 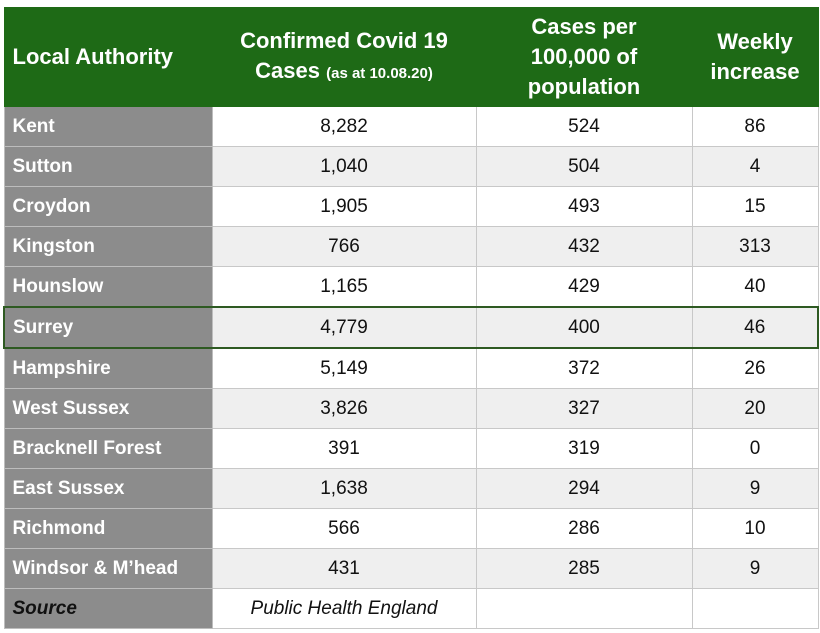 I want to click on cell-local-authority: Bracknell Forest, so click(x=108, y=448).